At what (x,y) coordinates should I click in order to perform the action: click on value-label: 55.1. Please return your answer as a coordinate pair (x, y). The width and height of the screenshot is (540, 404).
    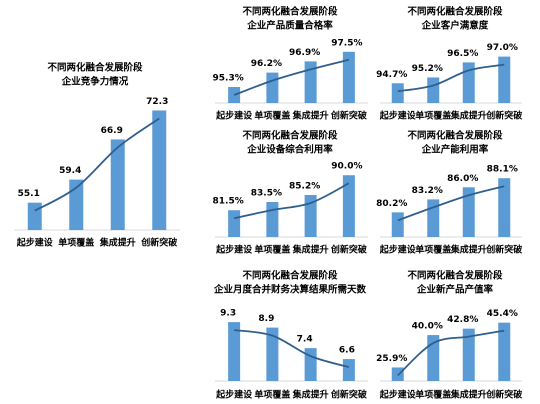
    Looking at the image, I should click on (29, 194).